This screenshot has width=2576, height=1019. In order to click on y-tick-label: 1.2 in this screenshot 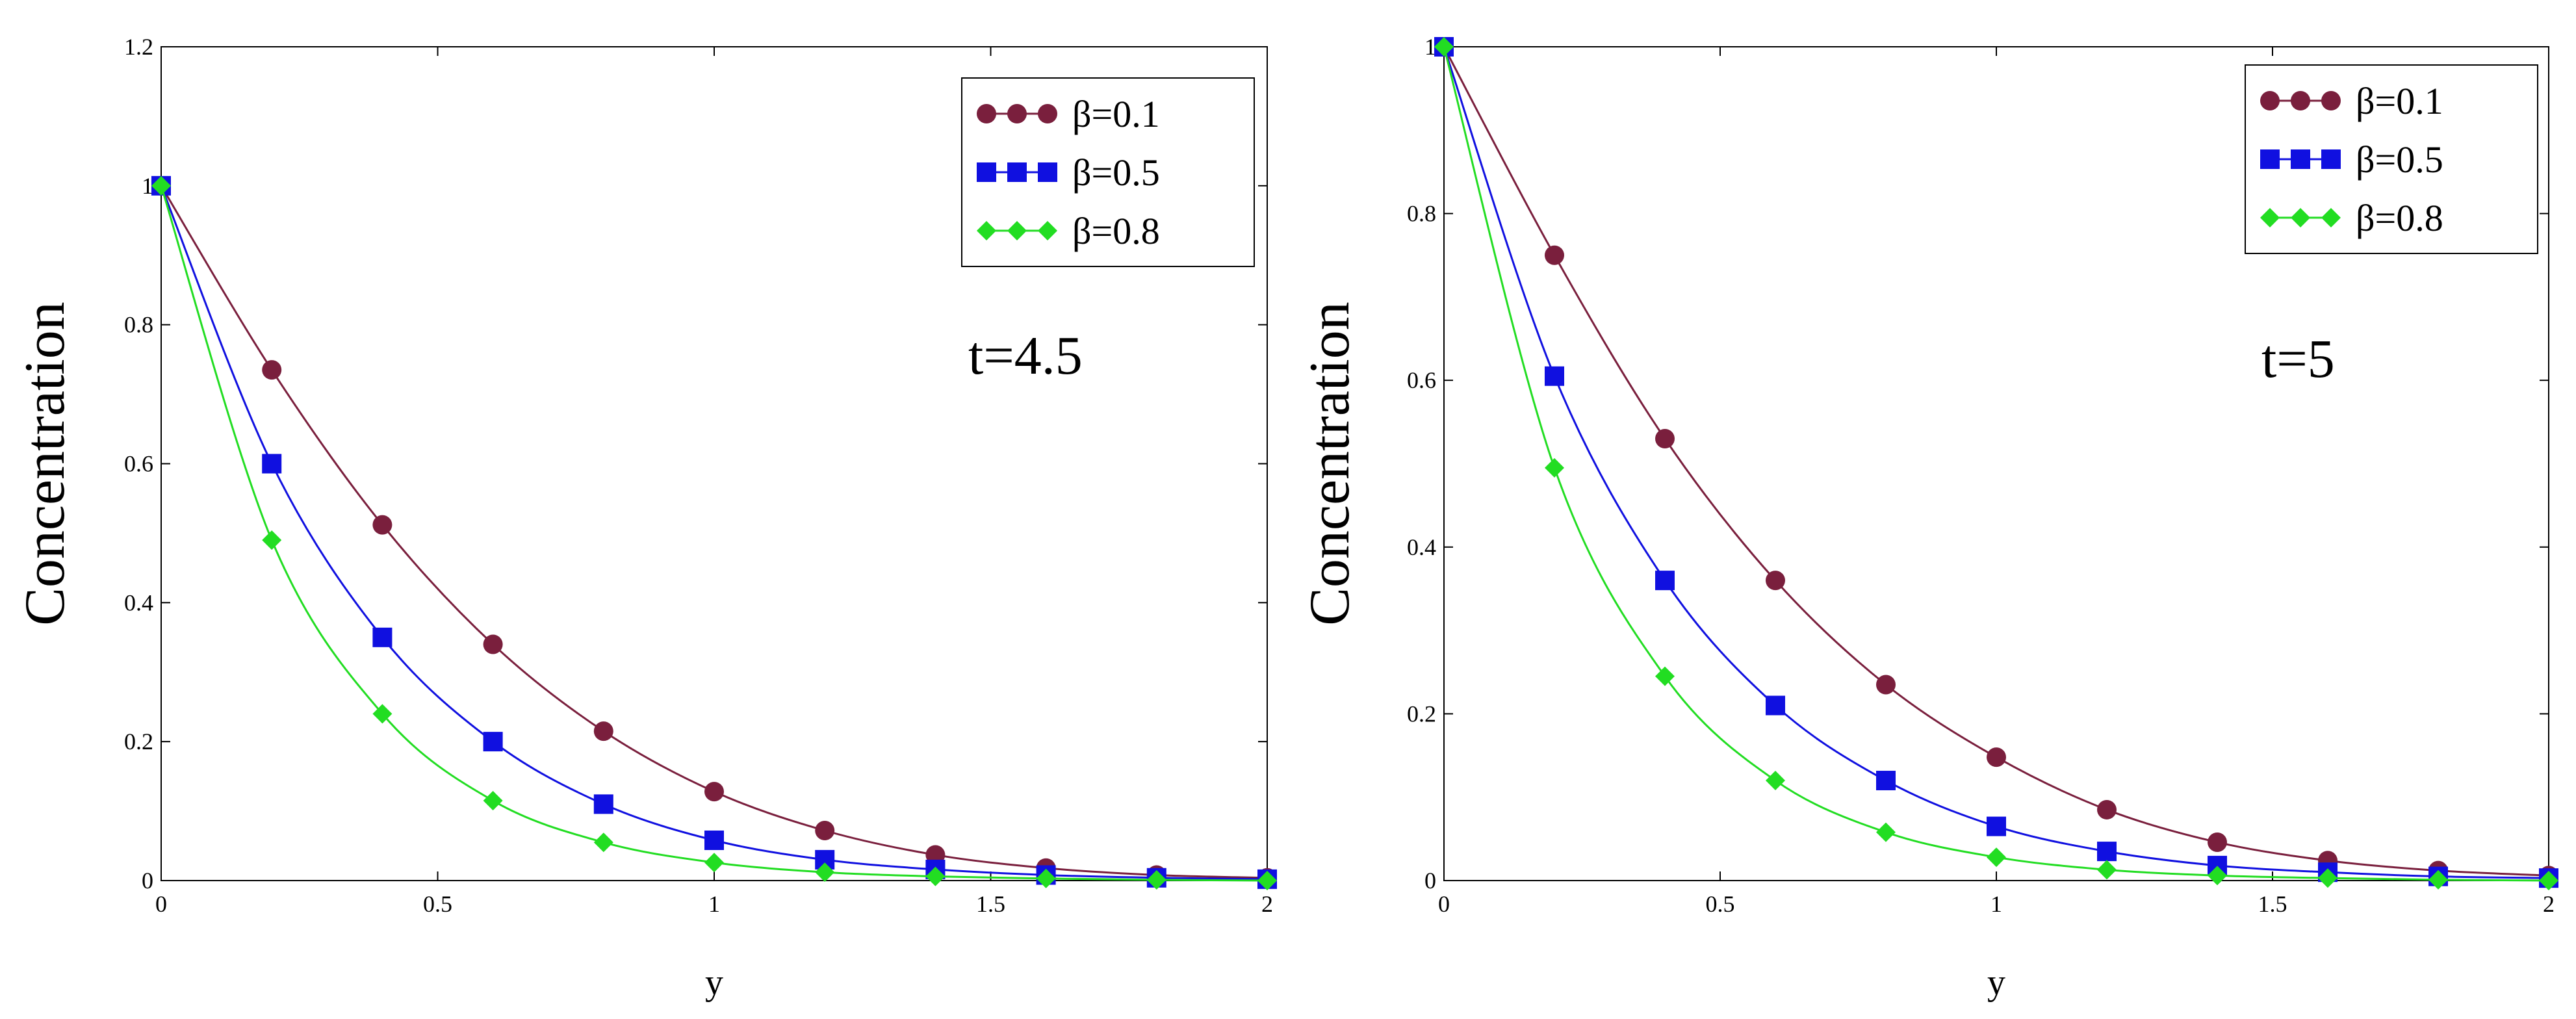, I will do `click(139, 47)`.